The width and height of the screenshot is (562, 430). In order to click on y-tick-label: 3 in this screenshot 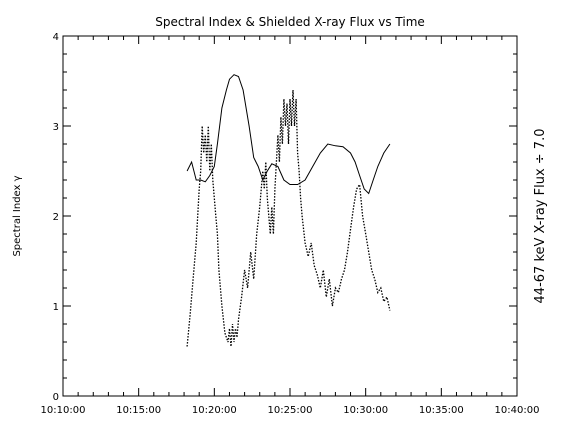, I will do `click(56, 127)`.